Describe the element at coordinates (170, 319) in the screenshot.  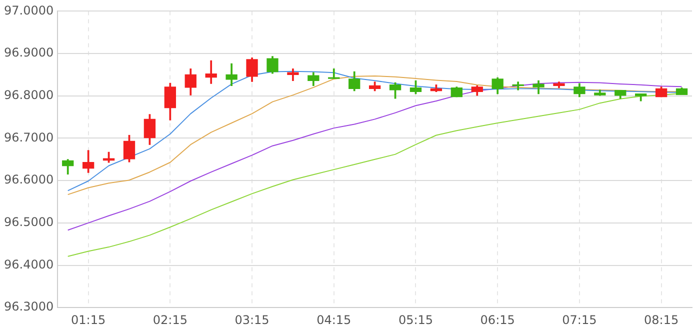
I see `x-tick-label: 02:15` at that location.